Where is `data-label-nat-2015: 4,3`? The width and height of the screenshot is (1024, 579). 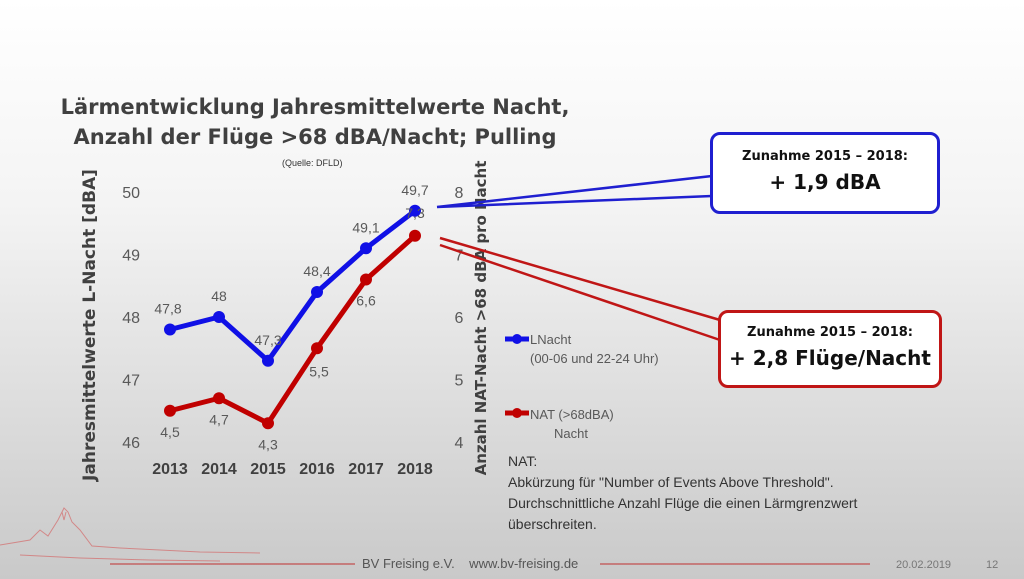 data-label-nat-2015: 4,3 is located at coordinates (268, 444).